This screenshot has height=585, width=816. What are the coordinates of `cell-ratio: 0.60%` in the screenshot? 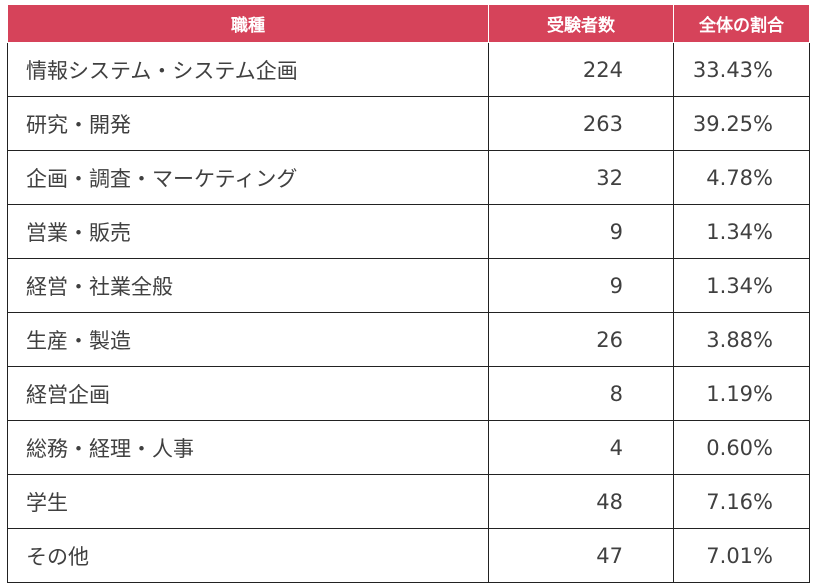 It's located at (741, 447).